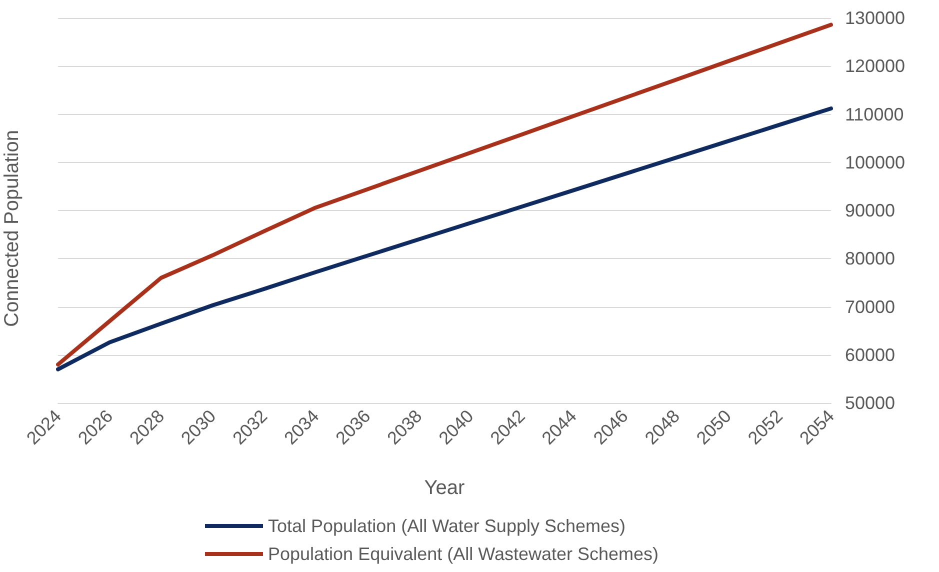  I want to click on y-tick-label: 80000, so click(870, 258).